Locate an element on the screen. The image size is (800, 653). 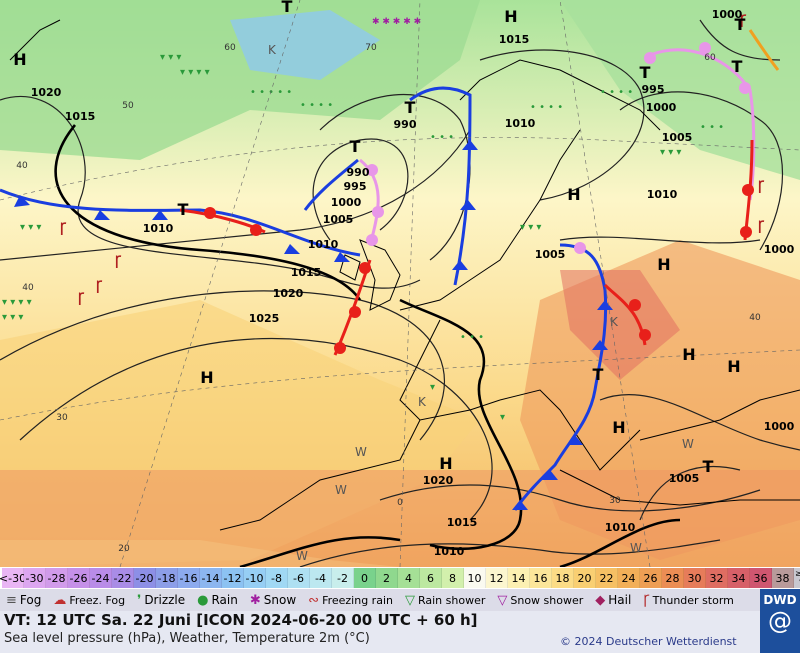
legend-item: ❜ Drizzle is located at coordinates (161, 600).